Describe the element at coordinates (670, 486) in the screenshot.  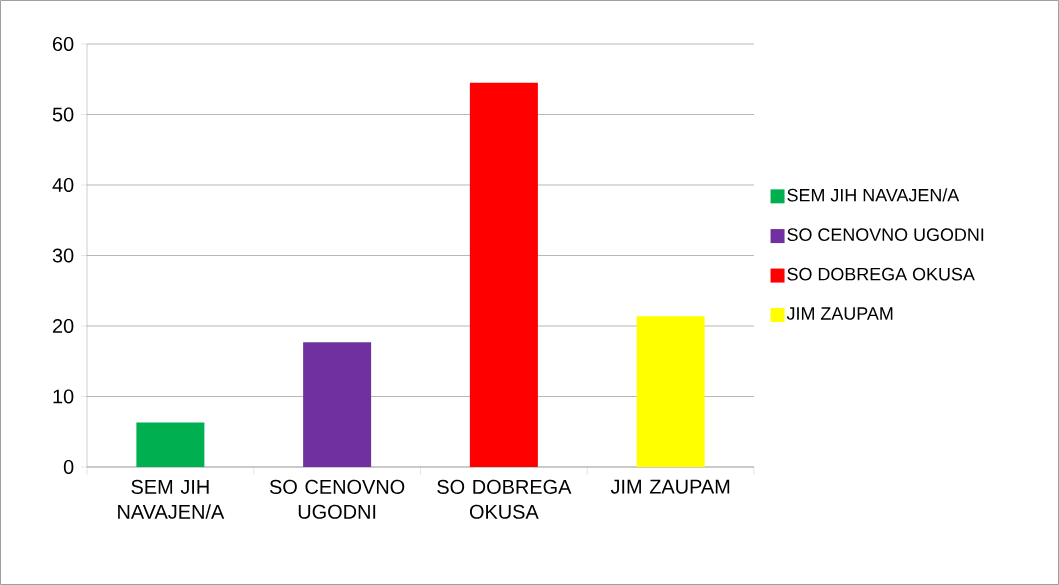
I see `x-tick-label: JIM ZAUPAM` at that location.